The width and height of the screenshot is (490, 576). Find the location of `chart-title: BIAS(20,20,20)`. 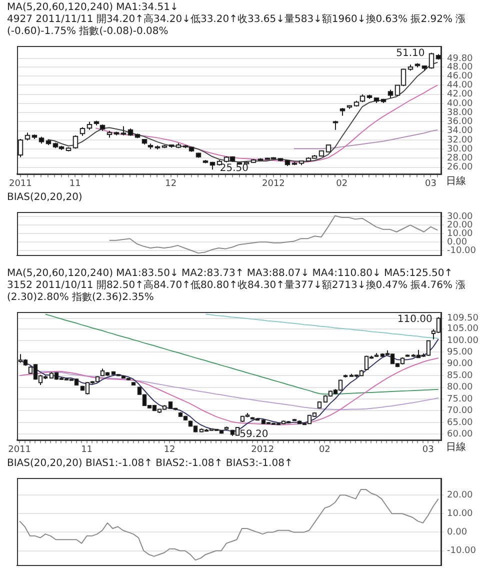

chart-title: BIAS(20,20,20) is located at coordinates (45, 198).